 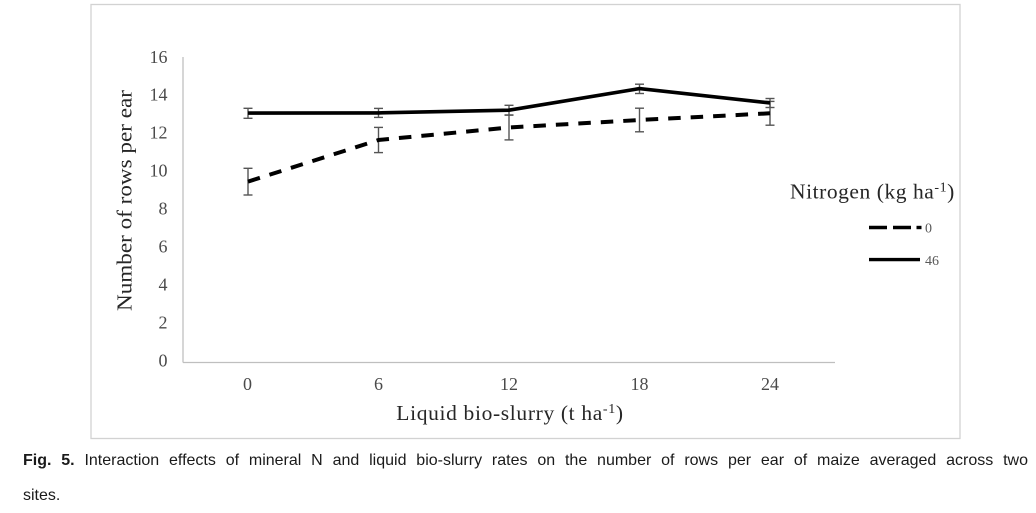 What do you see at coordinates (932, 261) in the screenshot?
I see `svg-text: 46` at bounding box center [932, 261].